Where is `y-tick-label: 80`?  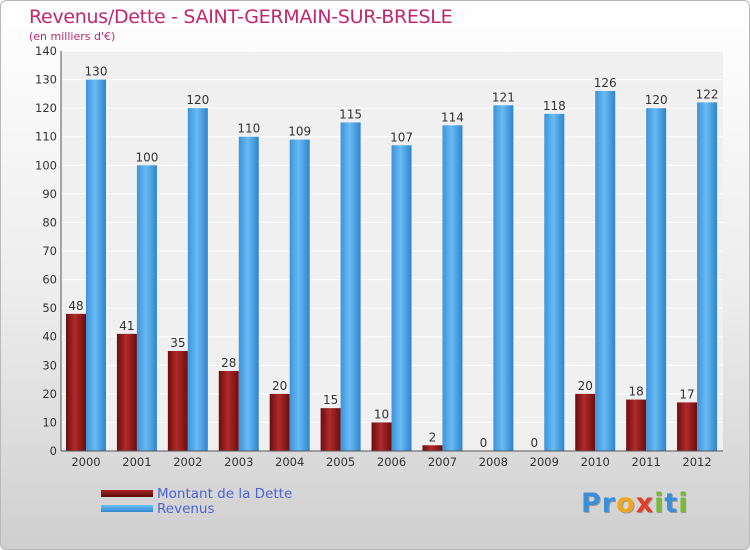 y-tick-label: 80 is located at coordinates (49, 222).